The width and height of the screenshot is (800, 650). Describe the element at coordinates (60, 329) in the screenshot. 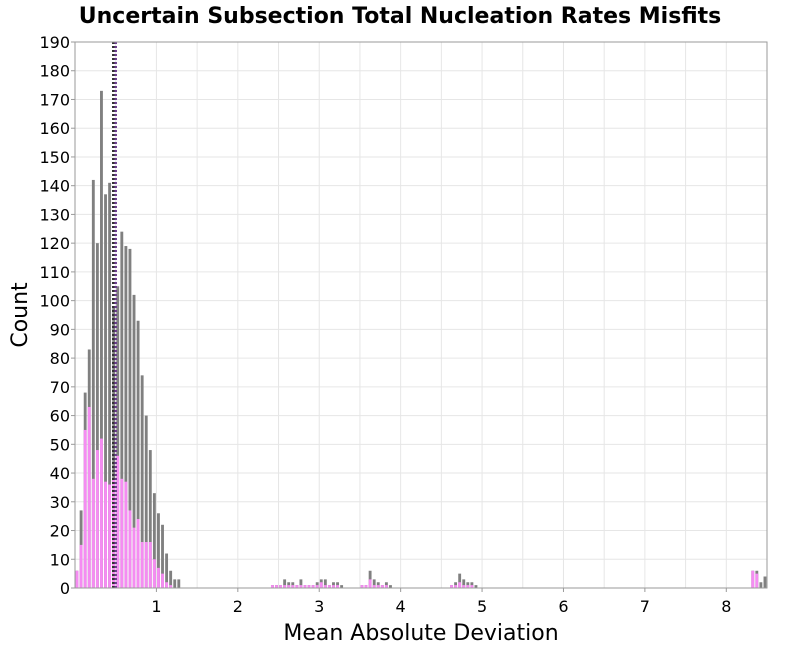

I see `y-tick-label: 90` at that location.